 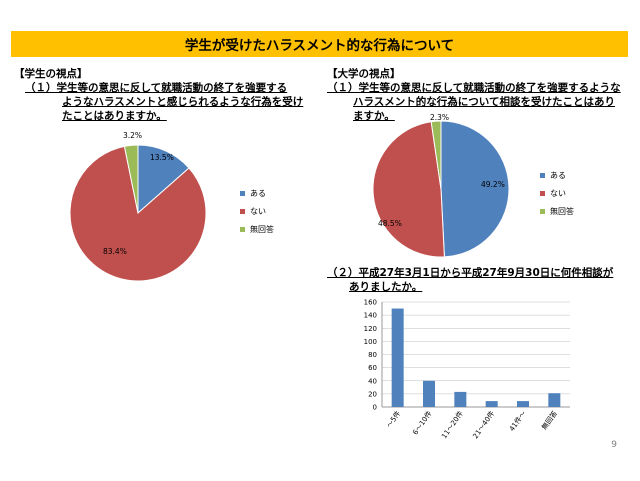 I want to click on page-title: 学生が受けたハラスメント的な行為について, so click(x=319, y=46).